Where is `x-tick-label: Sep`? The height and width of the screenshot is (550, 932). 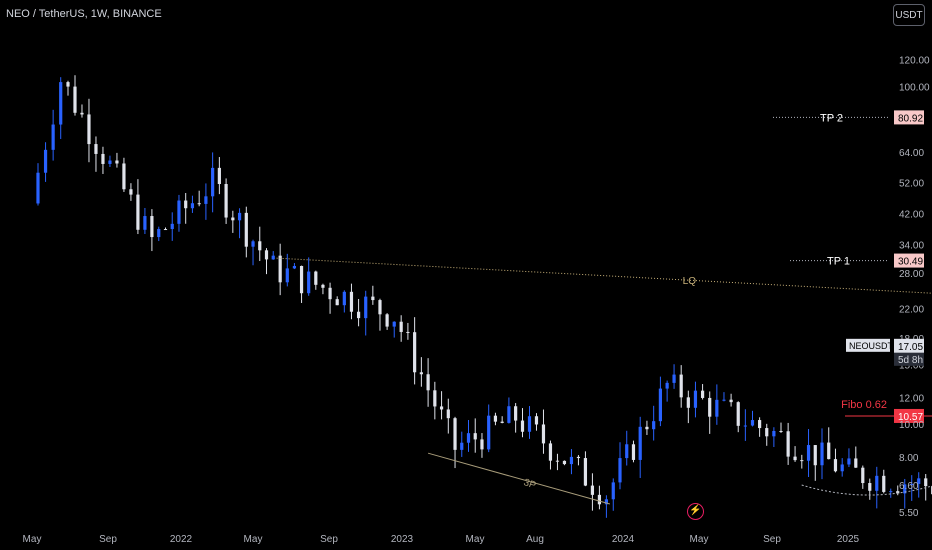
x-tick-label: Sep is located at coordinates (329, 539).